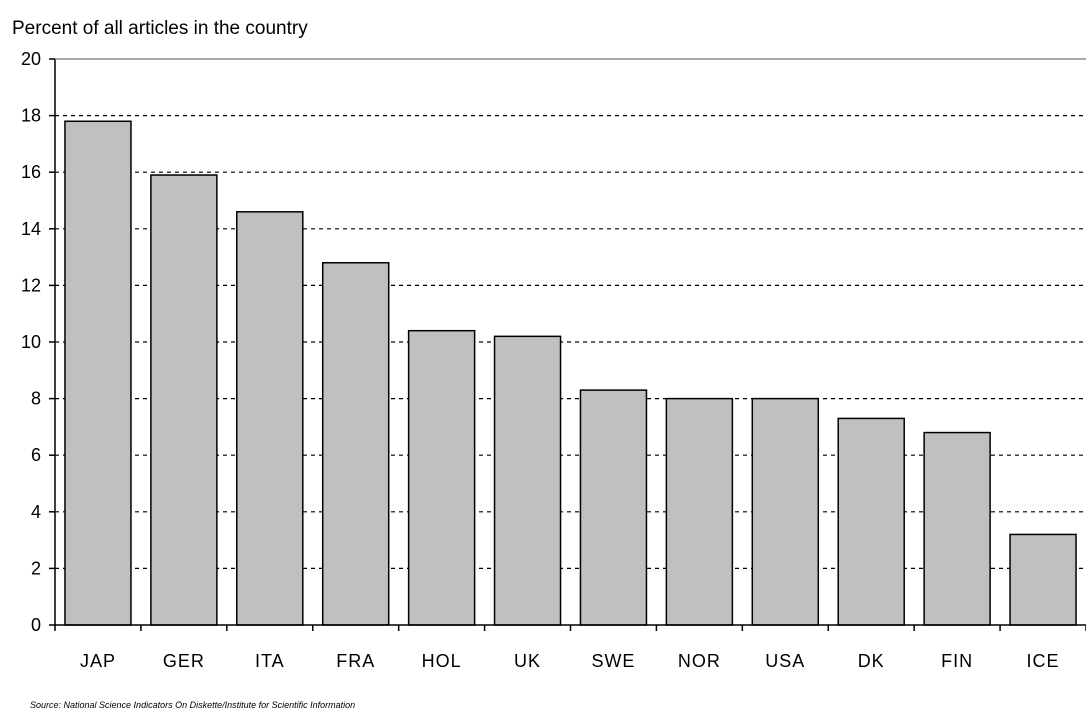 The image size is (1086, 718). I want to click on y-tick-label: 10, so click(31, 342).